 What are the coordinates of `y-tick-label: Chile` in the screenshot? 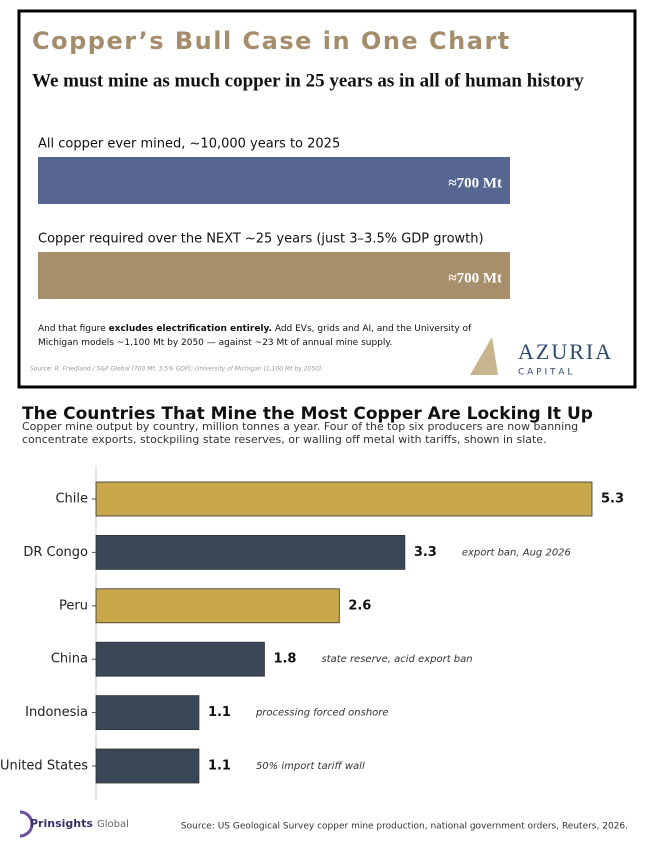 It's located at (71, 499).